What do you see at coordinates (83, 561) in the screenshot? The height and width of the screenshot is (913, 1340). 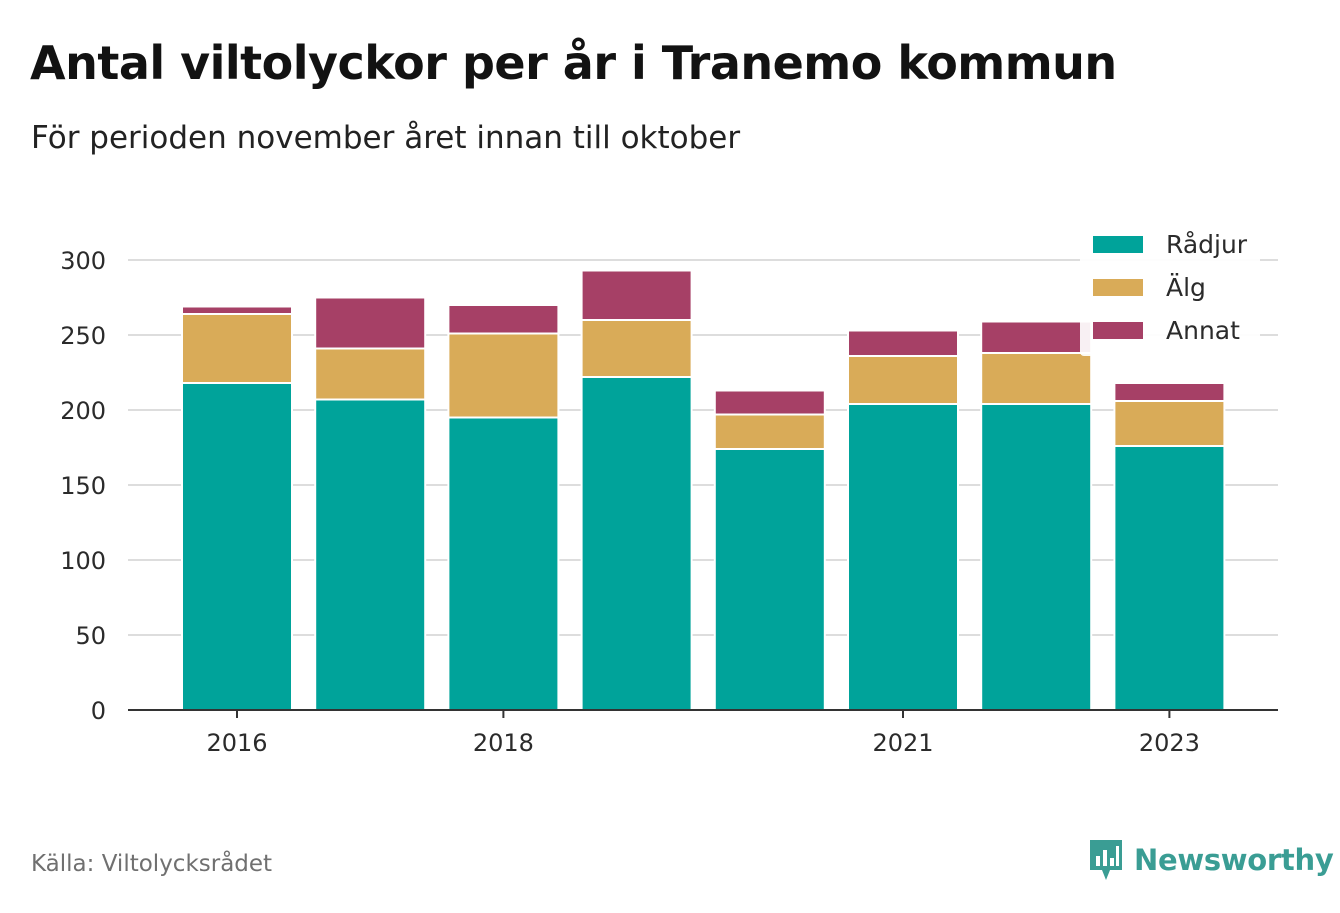 I see `y-tick-label: 100` at bounding box center [83, 561].